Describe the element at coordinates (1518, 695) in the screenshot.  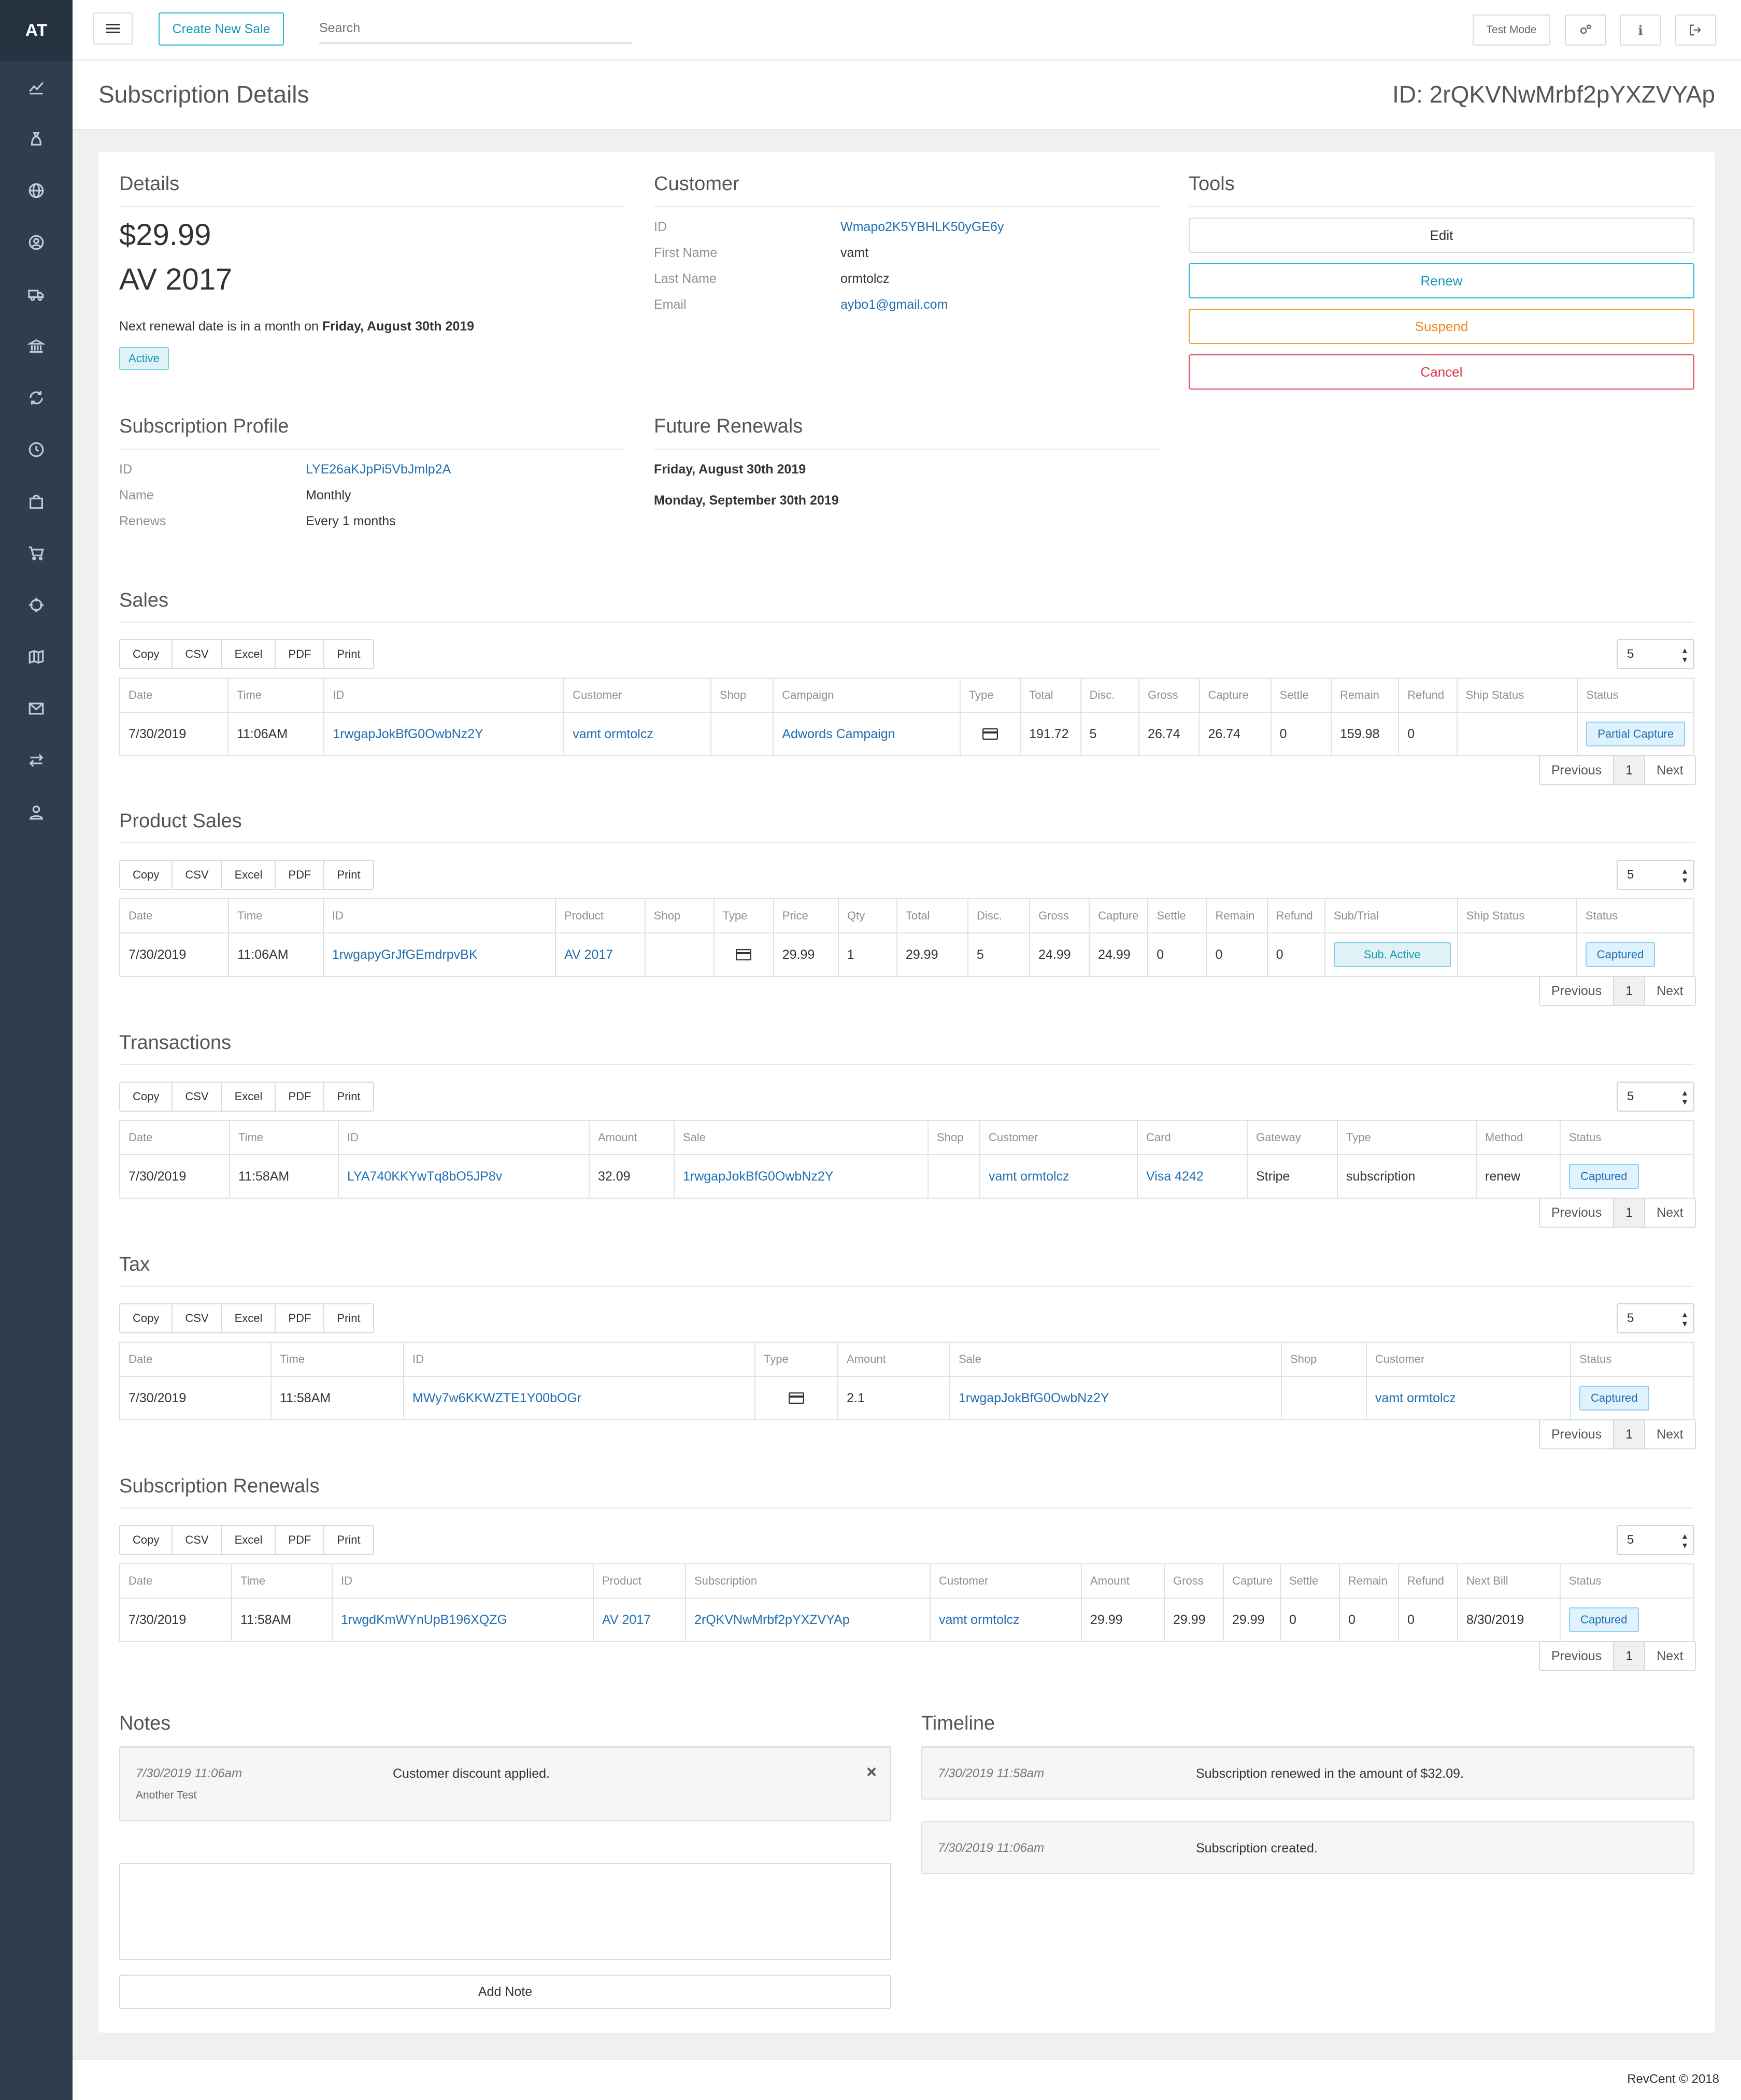
I see `column-header: Ship Status` at that location.